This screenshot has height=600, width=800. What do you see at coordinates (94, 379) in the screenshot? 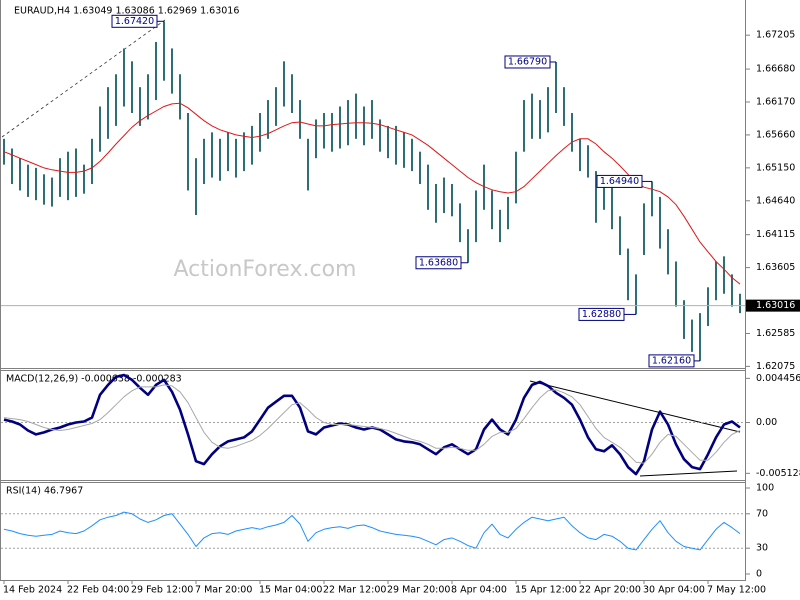
I see `panel-title: MACD(12,26,9) -0.000638 -0.000283` at bounding box center [94, 379].